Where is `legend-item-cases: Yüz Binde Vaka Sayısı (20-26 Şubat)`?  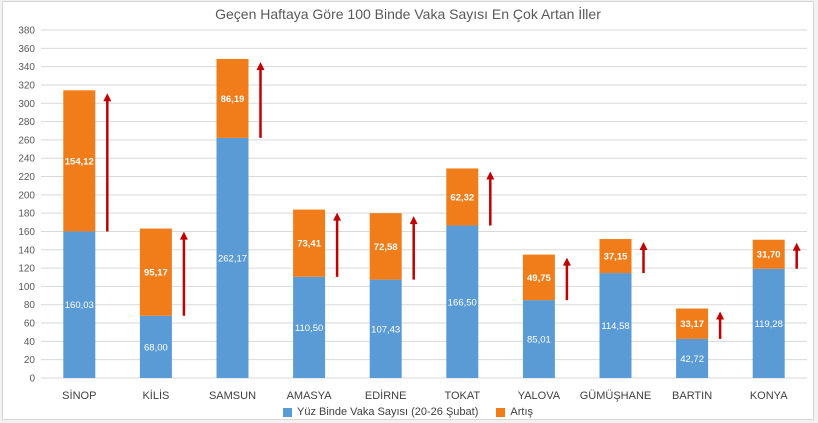
legend-item-cases: Yüz Binde Vaka Sayısı (20-26 Şubat) is located at coordinates (380, 412).